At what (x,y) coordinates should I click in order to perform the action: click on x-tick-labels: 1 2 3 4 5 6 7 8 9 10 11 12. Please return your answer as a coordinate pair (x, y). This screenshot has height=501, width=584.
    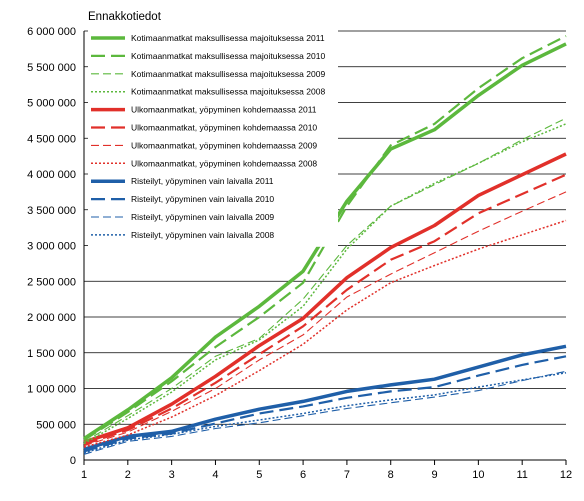
    Looking at the image, I should click on (326, 475).